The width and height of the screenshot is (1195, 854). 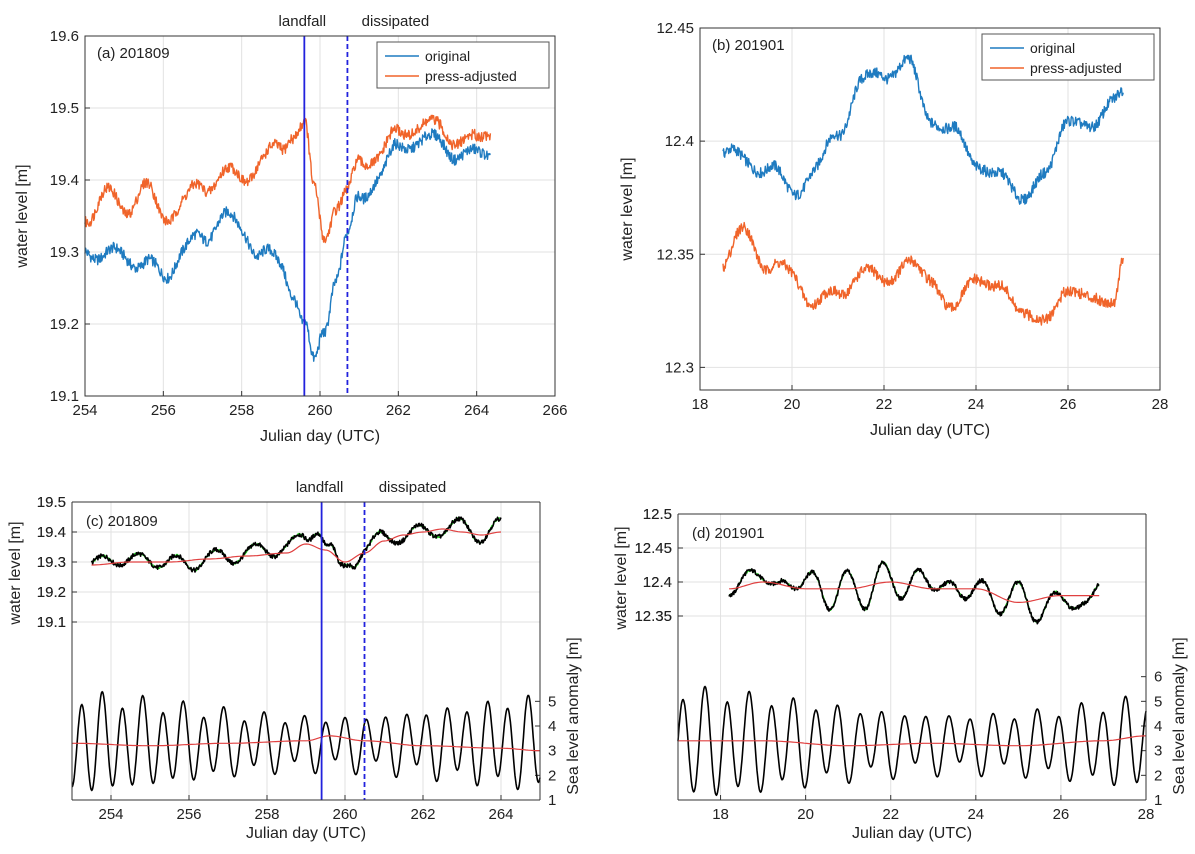 What do you see at coordinates (133, 53) in the screenshot?
I see `panel-label: (a) 201809` at bounding box center [133, 53].